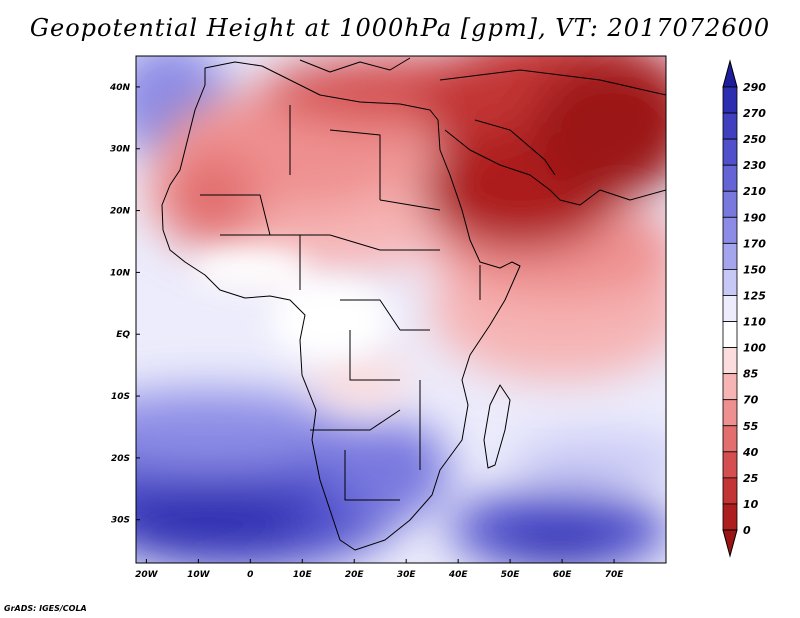 The image size is (800, 618). I want to click on y-tick-label: 10N, so click(120, 273).